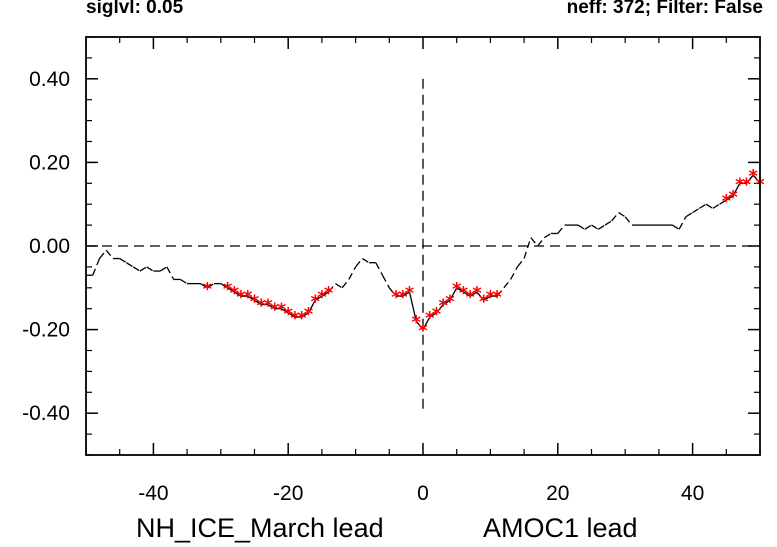  I want to click on y-tick-label: -0.20, so click(46, 330).